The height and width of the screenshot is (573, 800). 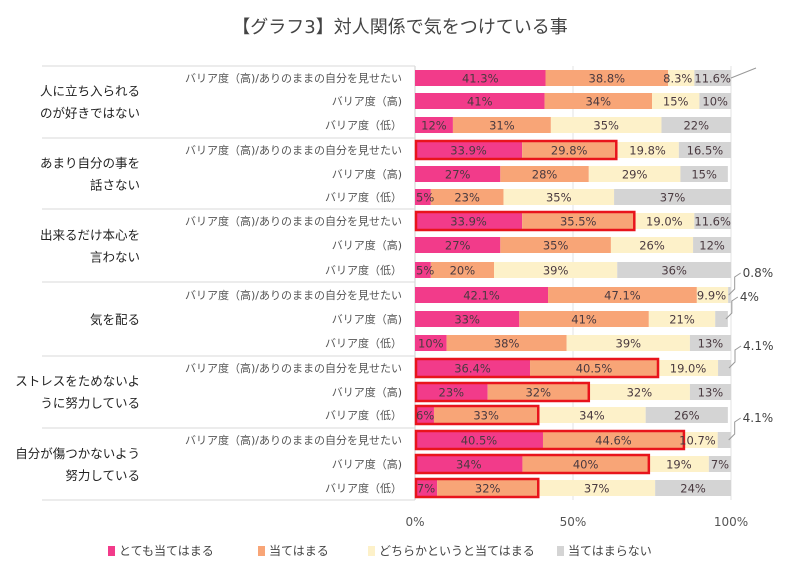 What do you see at coordinates (115, 319) in the screenshot?
I see `group-label: 気を配る` at bounding box center [115, 319].